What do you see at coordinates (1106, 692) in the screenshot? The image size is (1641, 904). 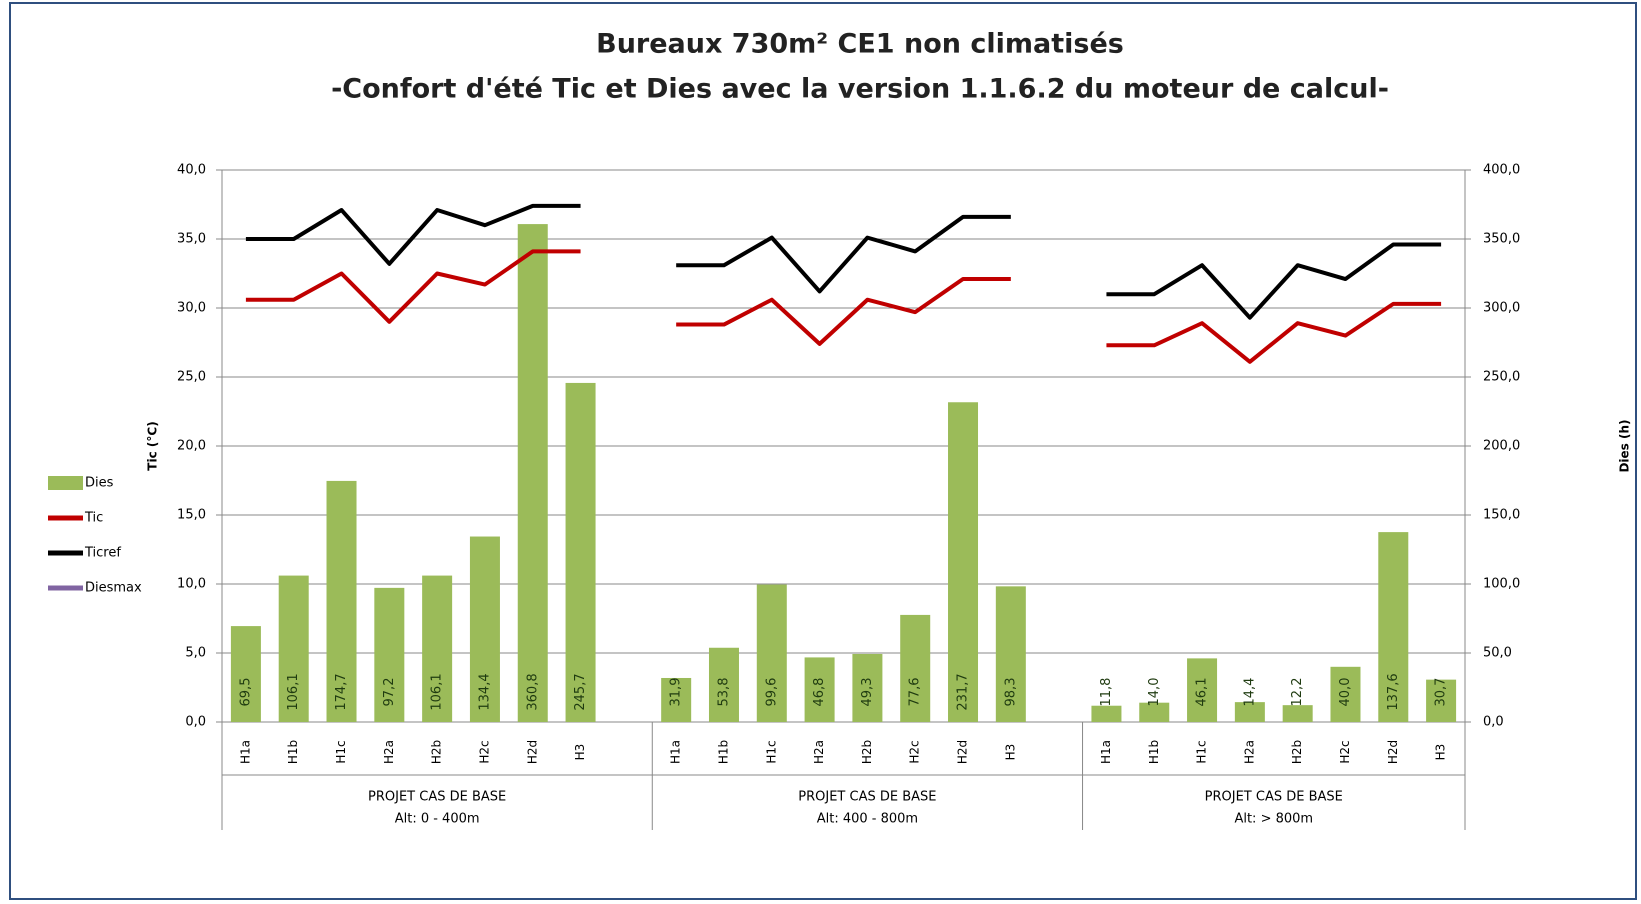 I see `data-label: 11,8` at bounding box center [1106, 692].